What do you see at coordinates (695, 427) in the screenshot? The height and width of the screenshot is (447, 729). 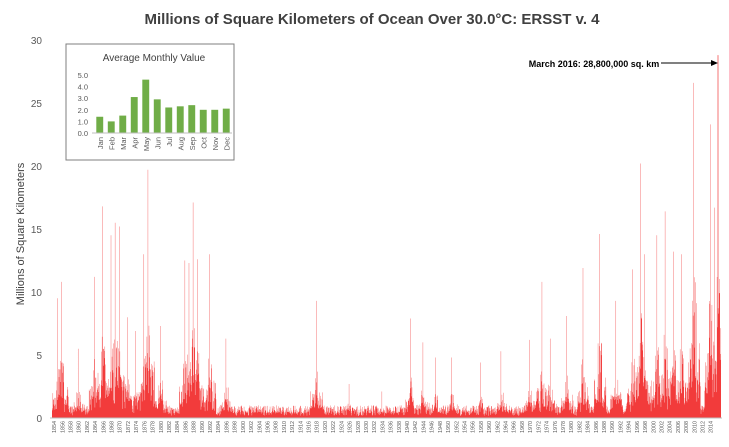 I see `x-tick-label: 2010` at bounding box center [695, 427].